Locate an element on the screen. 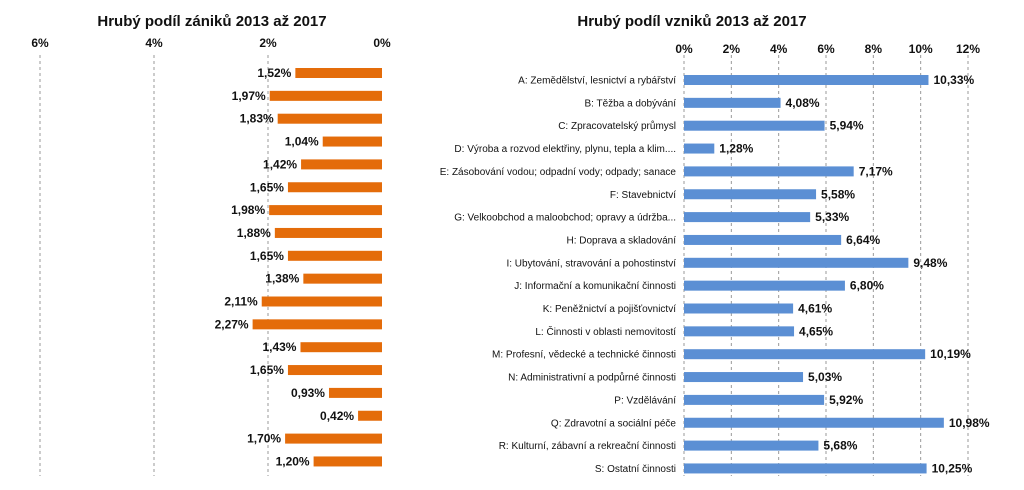 This screenshot has width=1024, height=490. category-label: A: Zemědělství, lesnictví a rybářství is located at coordinates (597, 81).